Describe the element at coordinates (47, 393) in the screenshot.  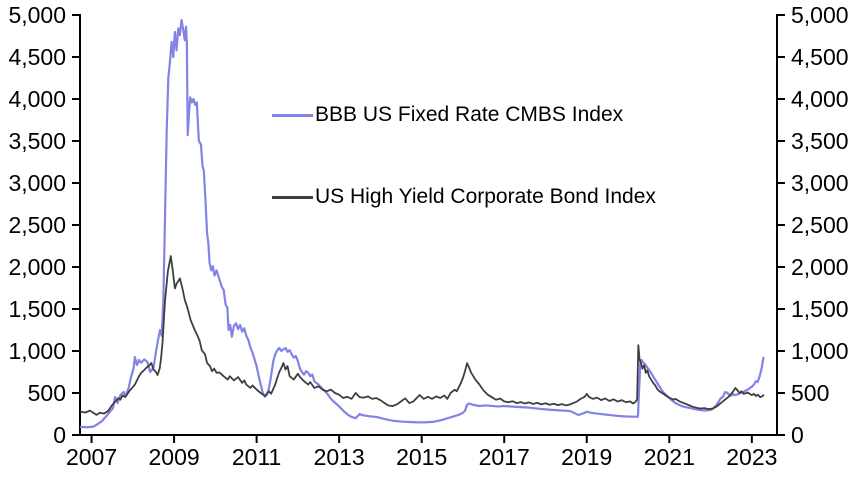
I see `y-tick-label-left: 500` at that location.